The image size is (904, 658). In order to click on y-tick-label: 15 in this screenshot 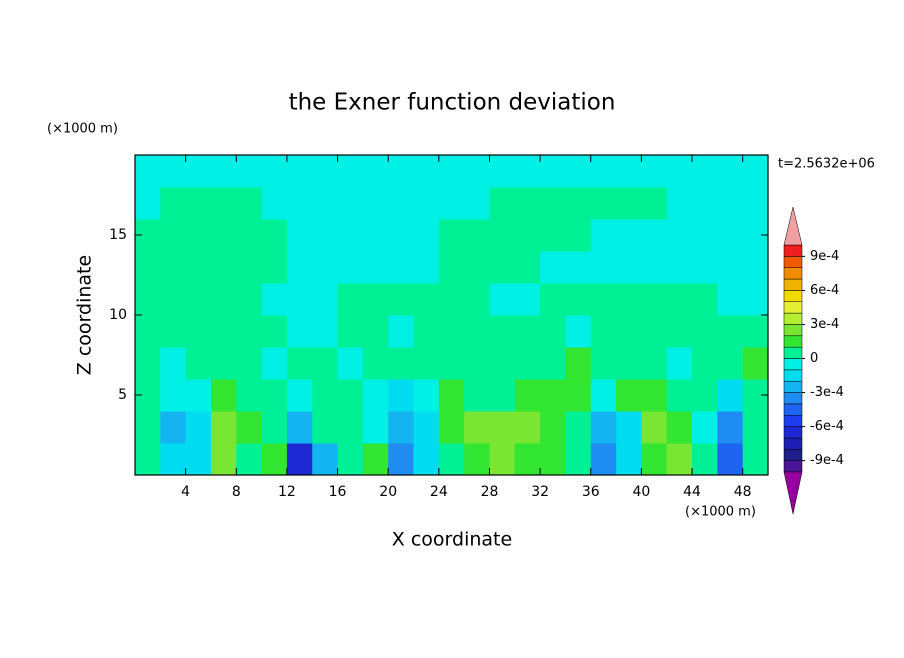, I will do `click(118, 235)`.